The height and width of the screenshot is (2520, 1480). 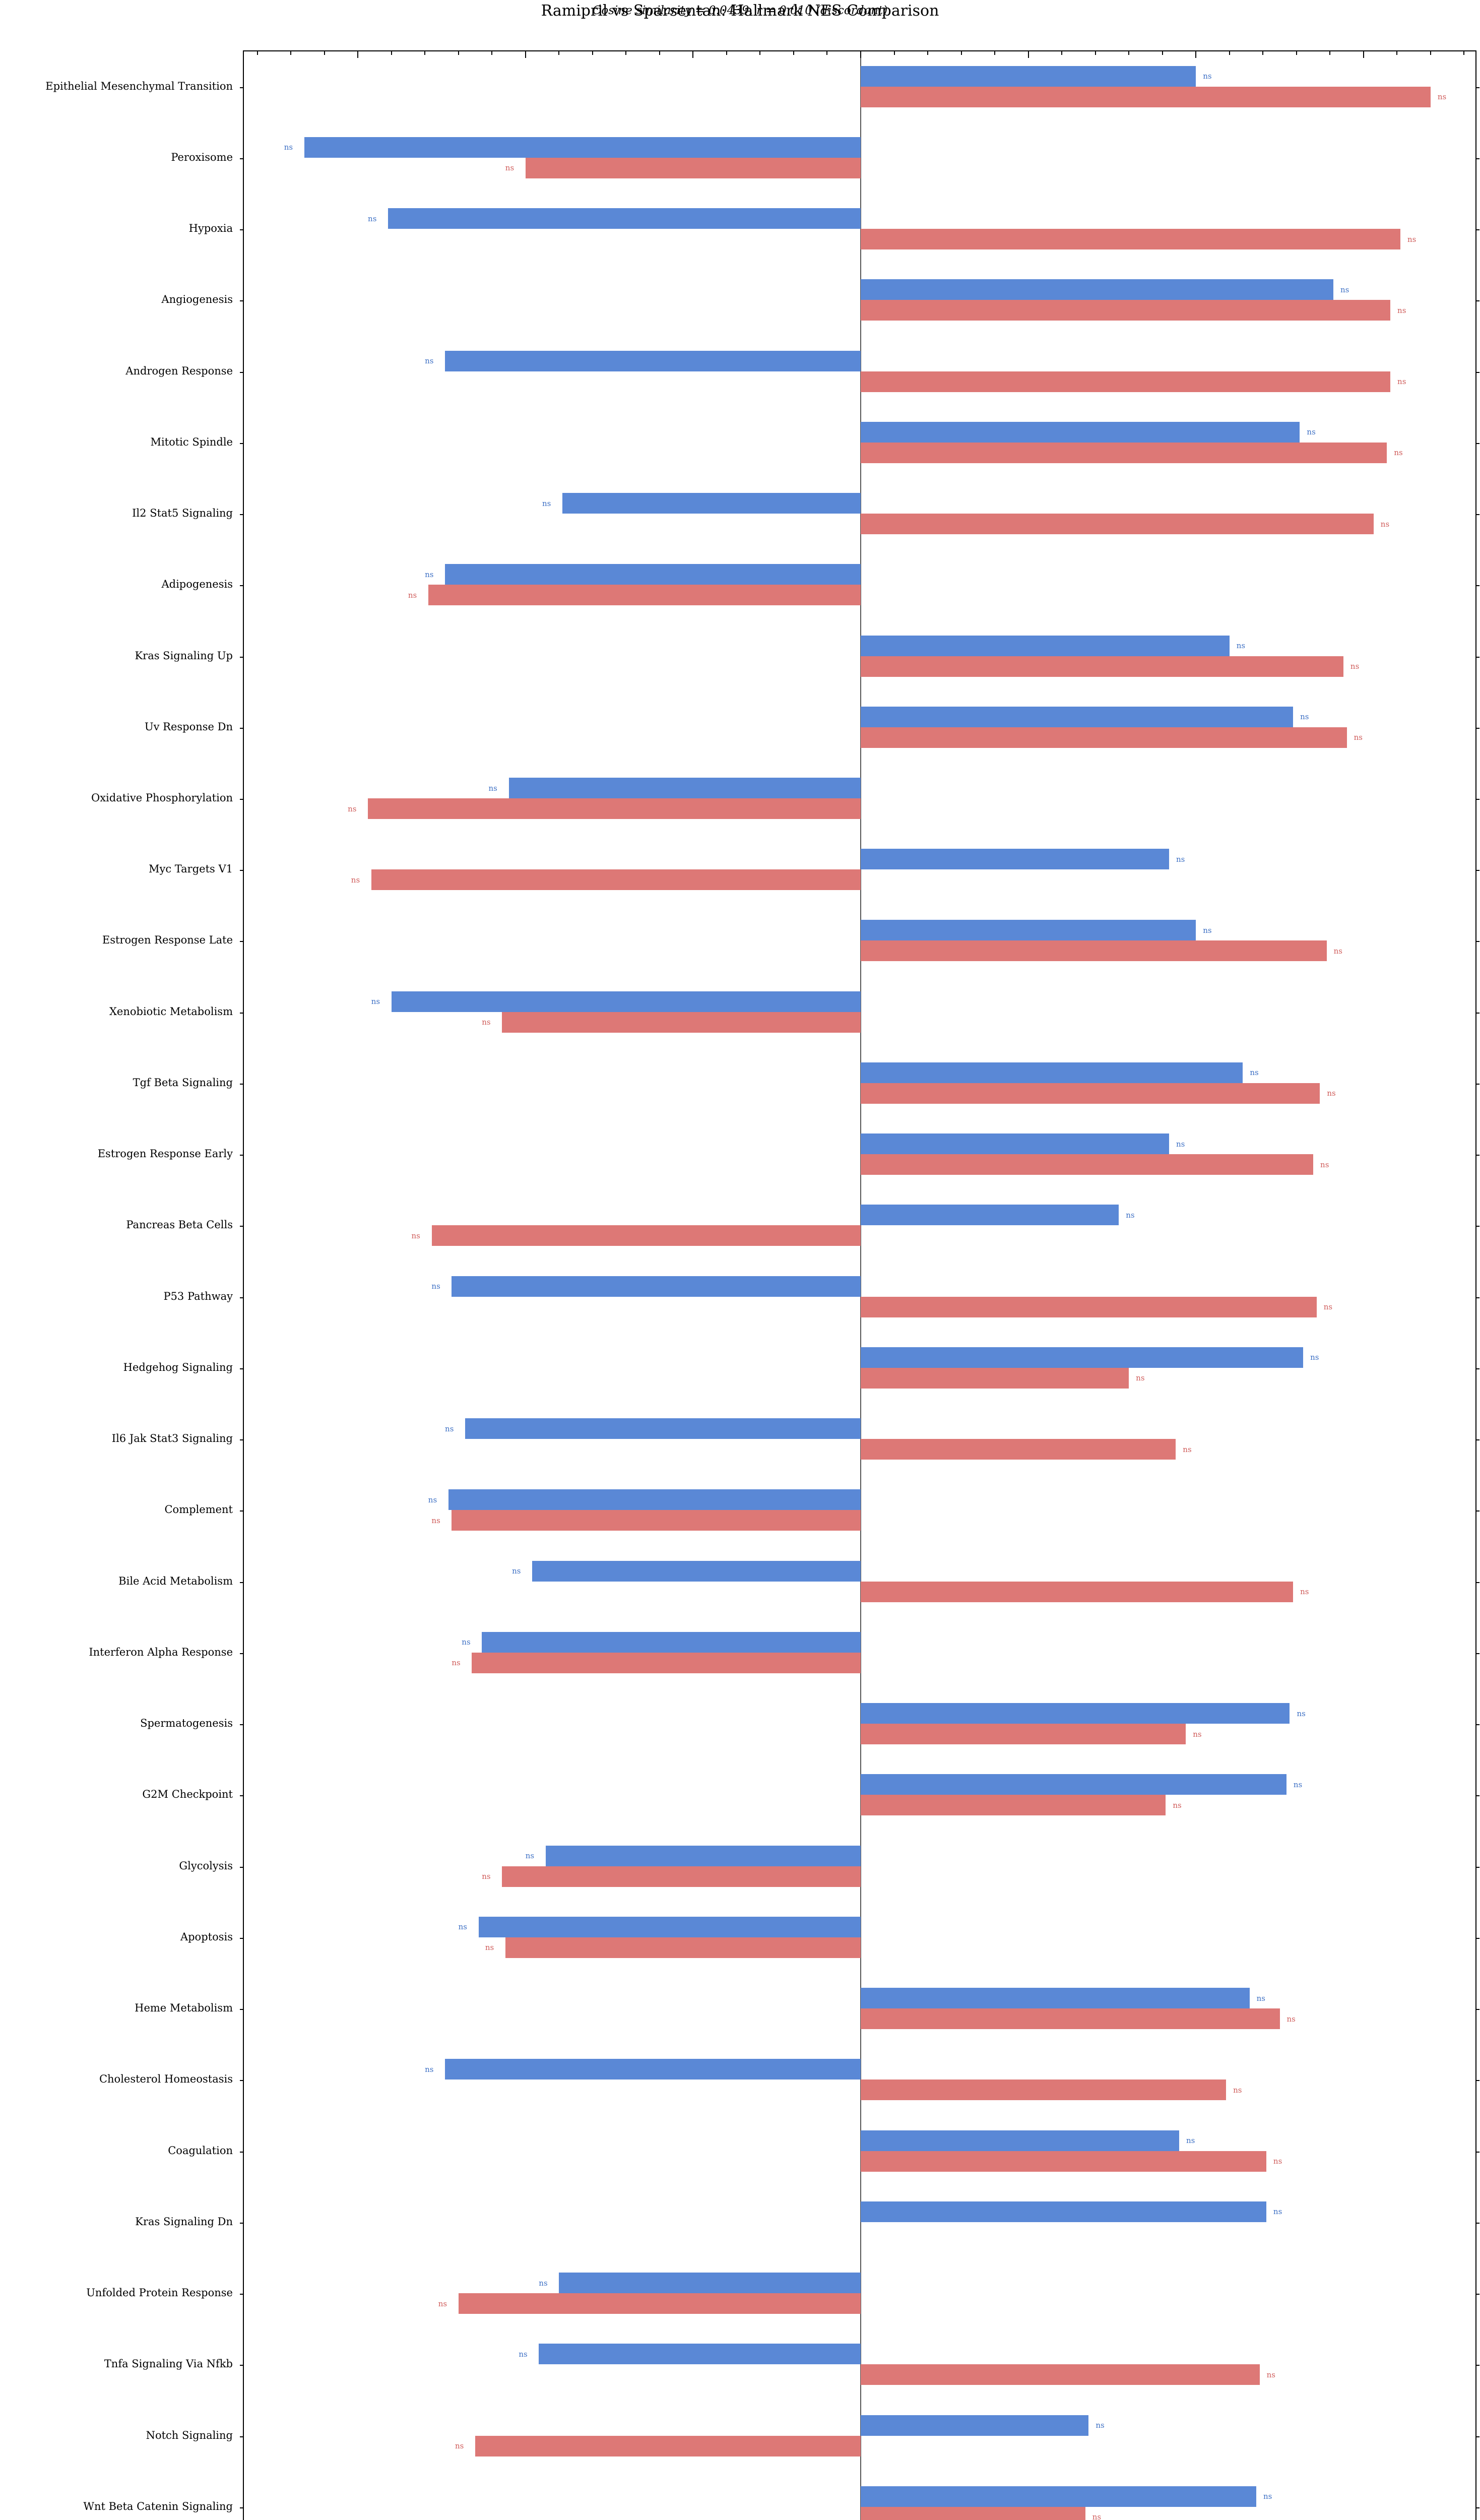 What do you see at coordinates (189, 2435) in the screenshot?
I see `y-axis-label: Notch Signaling` at bounding box center [189, 2435].